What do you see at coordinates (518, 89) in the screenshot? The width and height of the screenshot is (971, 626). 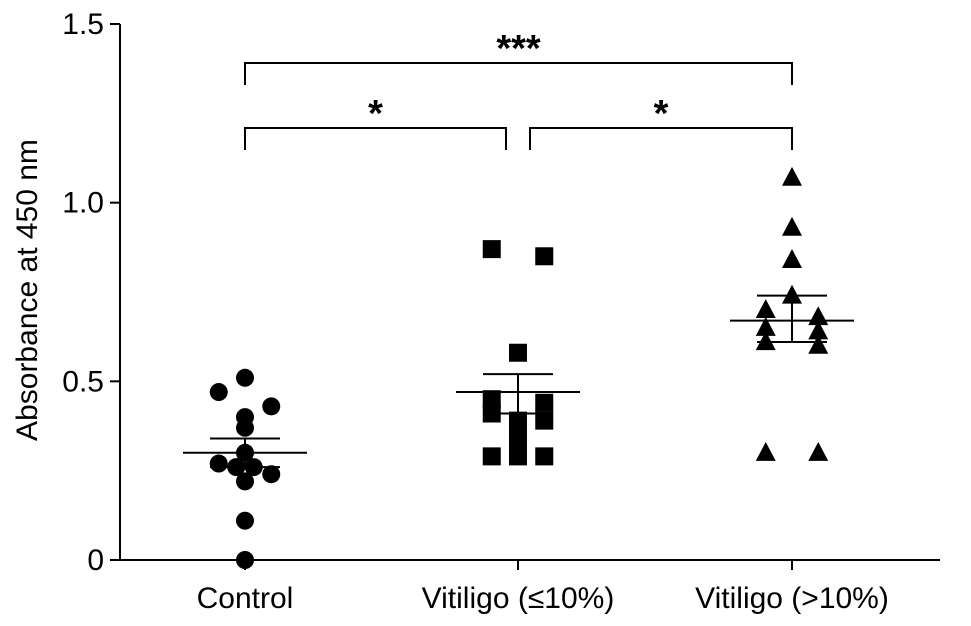 I see `significance-brackets: **** *` at bounding box center [518, 89].